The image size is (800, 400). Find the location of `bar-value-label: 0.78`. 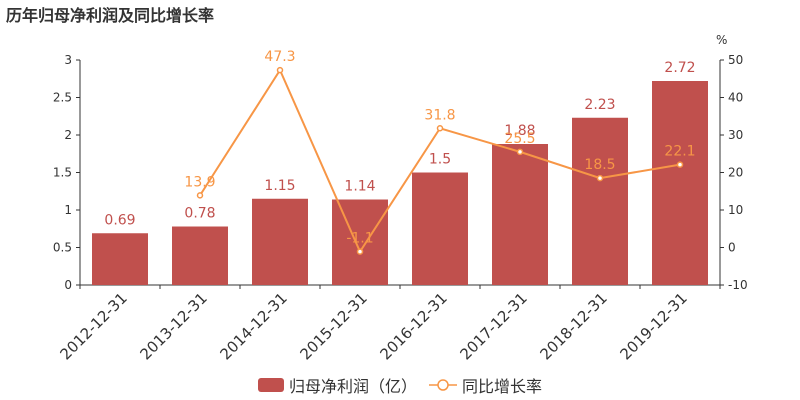

bar-value-label: 0.78 is located at coordinates (199, 214).